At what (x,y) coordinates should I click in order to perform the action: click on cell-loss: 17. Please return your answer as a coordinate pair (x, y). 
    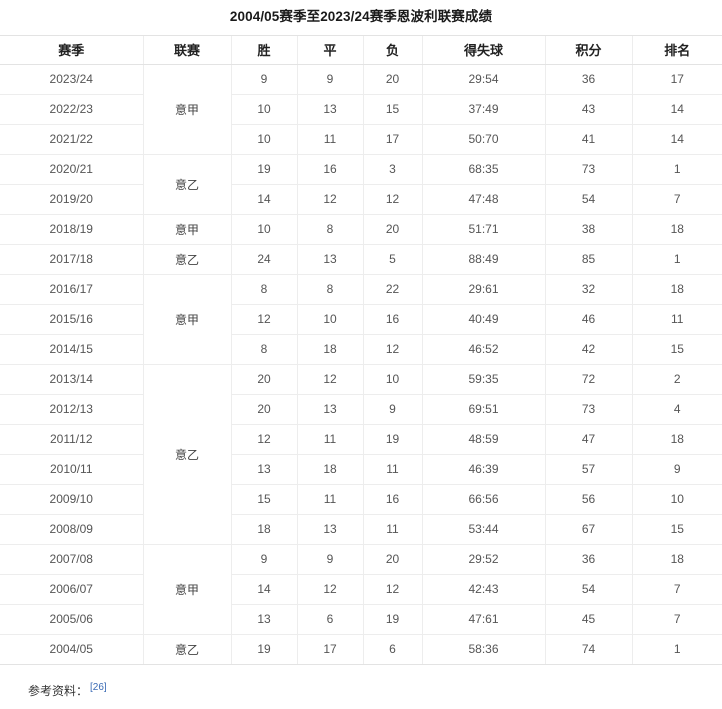
    Looking at the image, I should click on (392, 139).